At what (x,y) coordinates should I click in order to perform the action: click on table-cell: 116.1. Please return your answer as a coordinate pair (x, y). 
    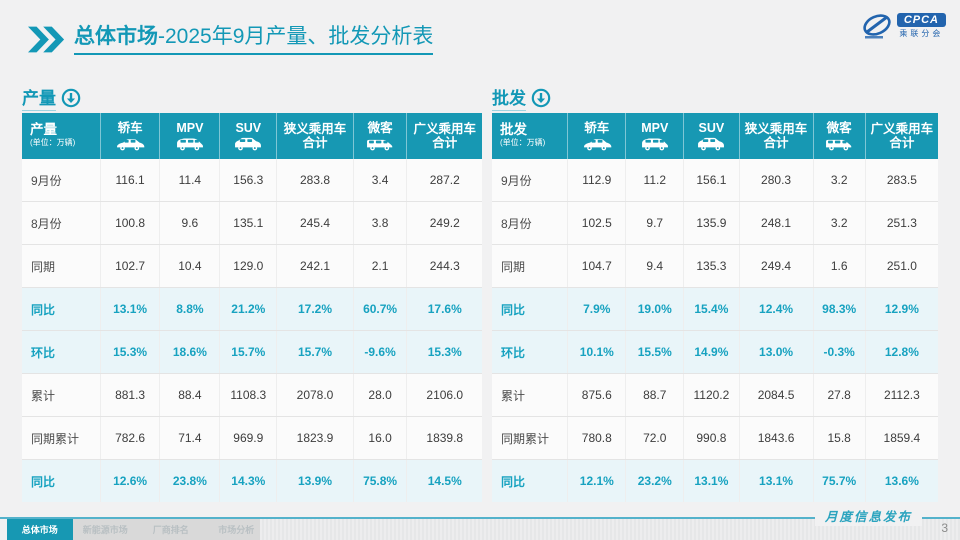
    Looking at the image, I should click on (130, 180).